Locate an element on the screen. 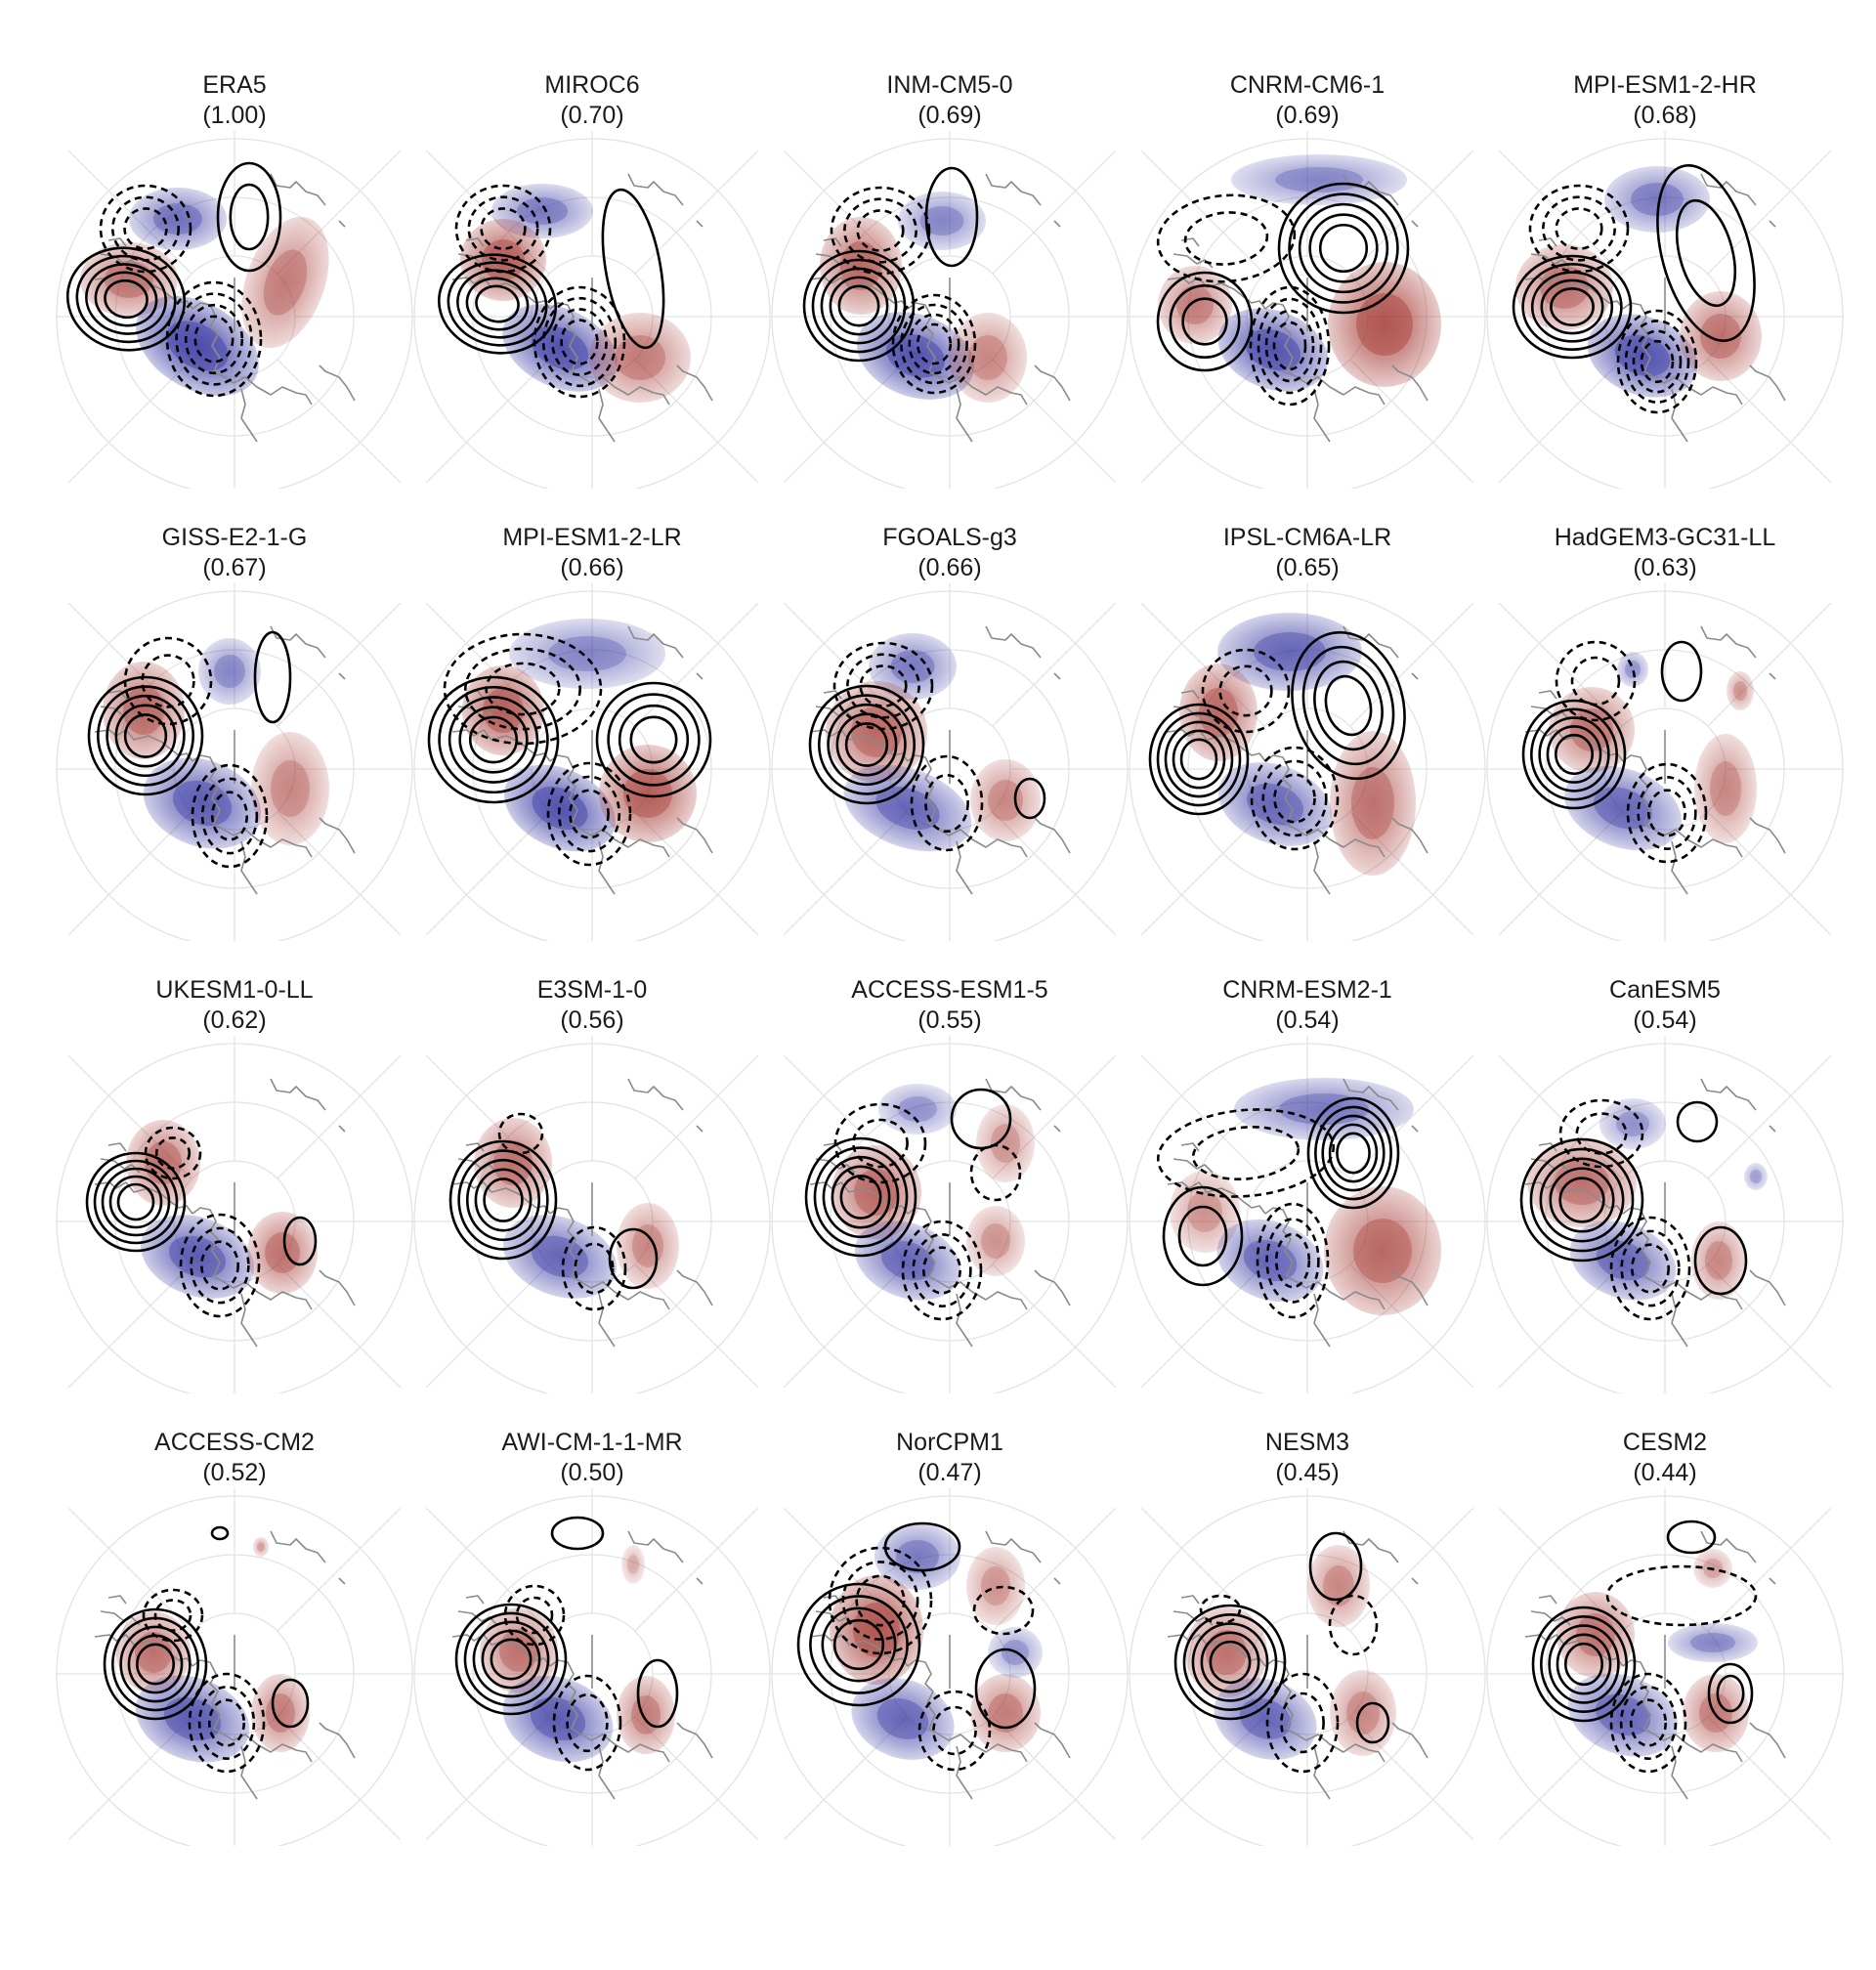 This screenshot has height=1970, width=1876. pattern-correlation: (0.66) is located at coordinates (592, 567).